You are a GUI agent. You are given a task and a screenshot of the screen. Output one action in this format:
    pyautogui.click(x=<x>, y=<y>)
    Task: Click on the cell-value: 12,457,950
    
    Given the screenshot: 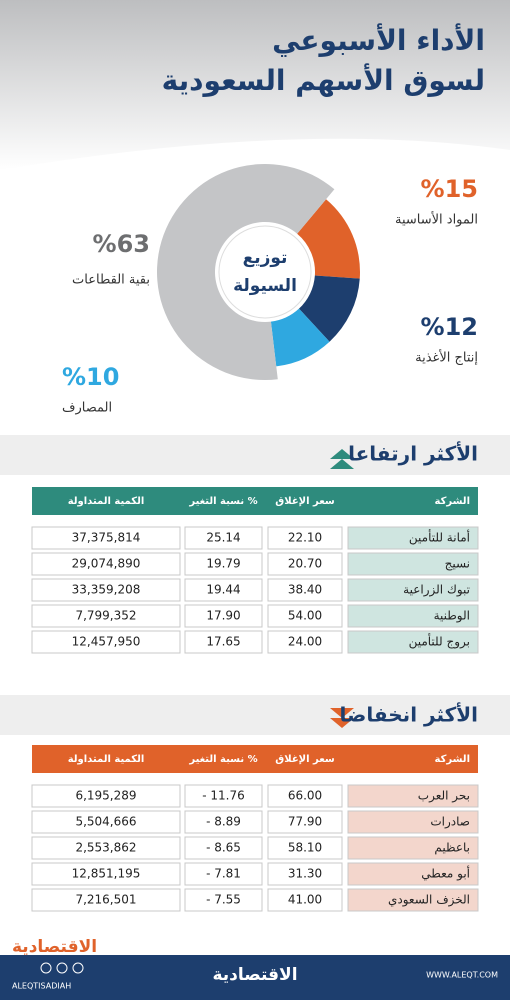 What is the action you would take?
    pyautogui.click(x=106, y=642)
    